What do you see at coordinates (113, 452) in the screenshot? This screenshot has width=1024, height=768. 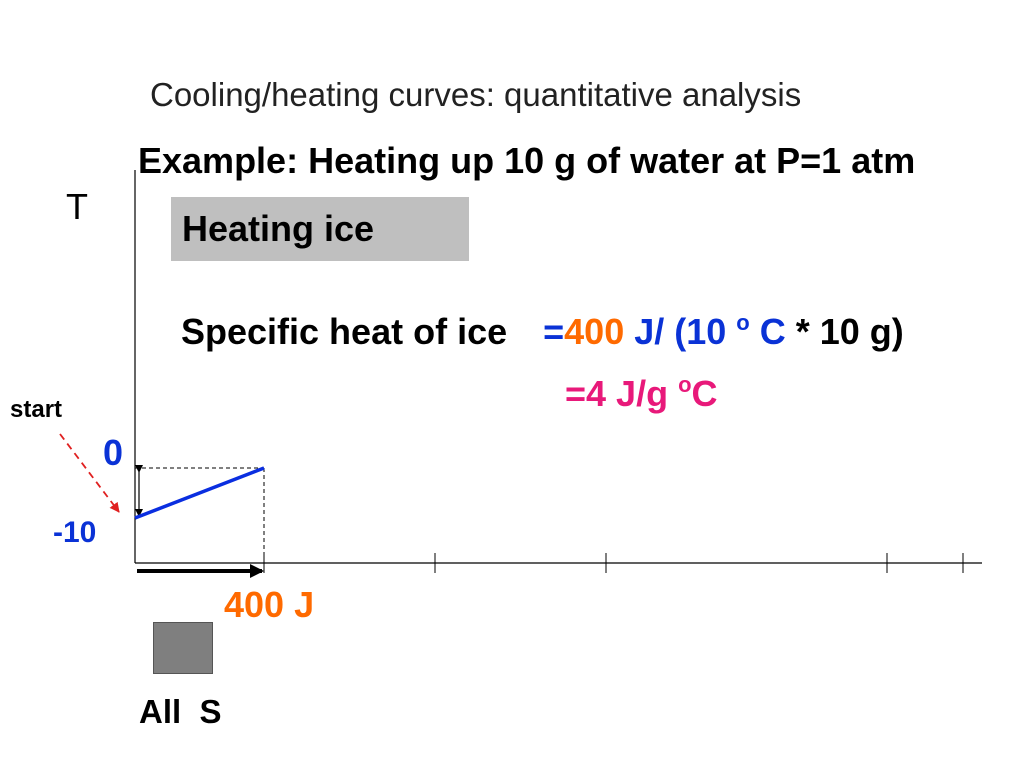 I see `y-tick-zero: 0` at bounding box center [113, 452].